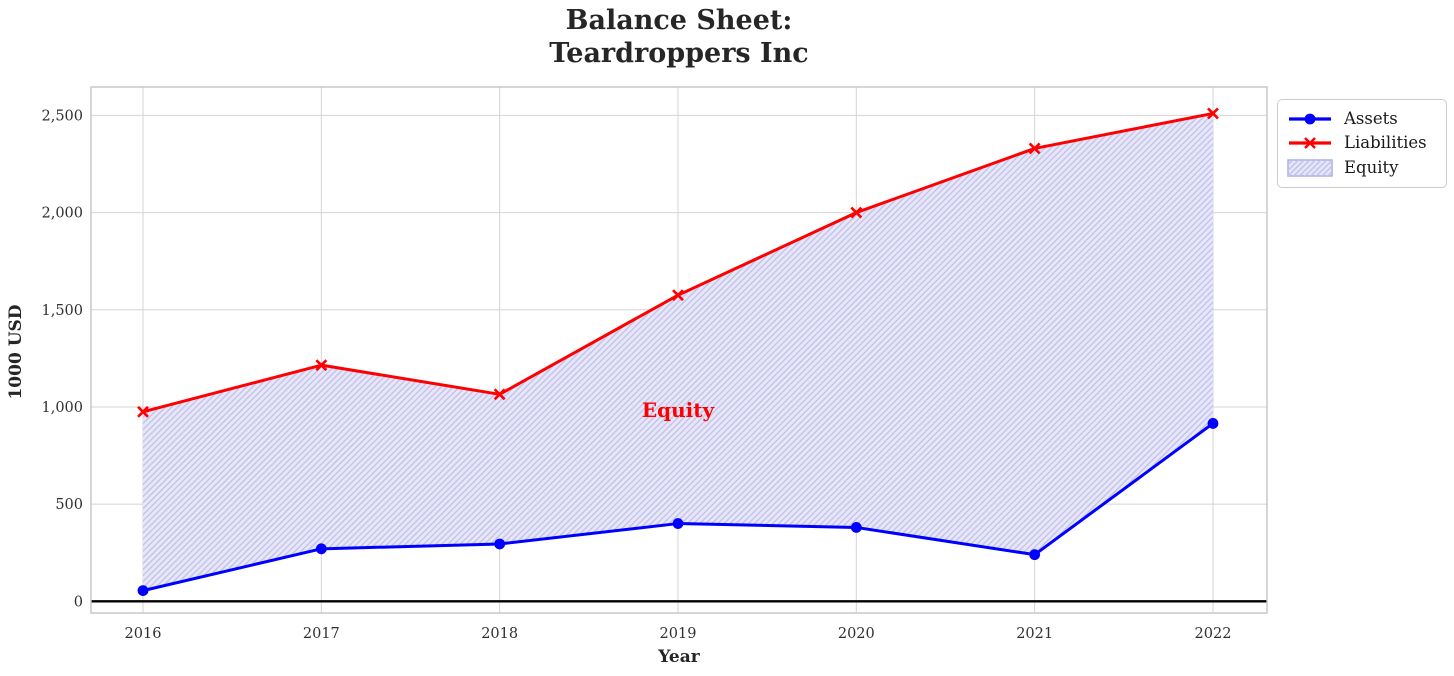  I want to click on svg-text: 2021, so click(1034, 634).